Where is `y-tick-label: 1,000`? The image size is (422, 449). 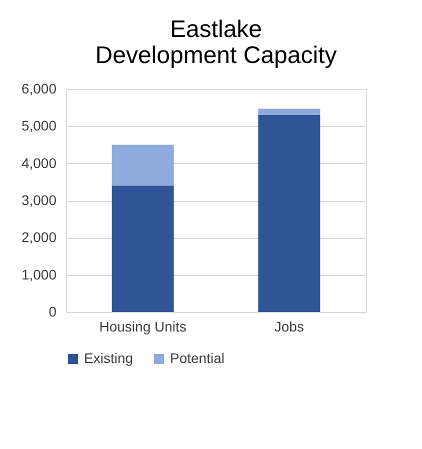
y-tick-label: 1,000 is located at coordinates (39, 274).